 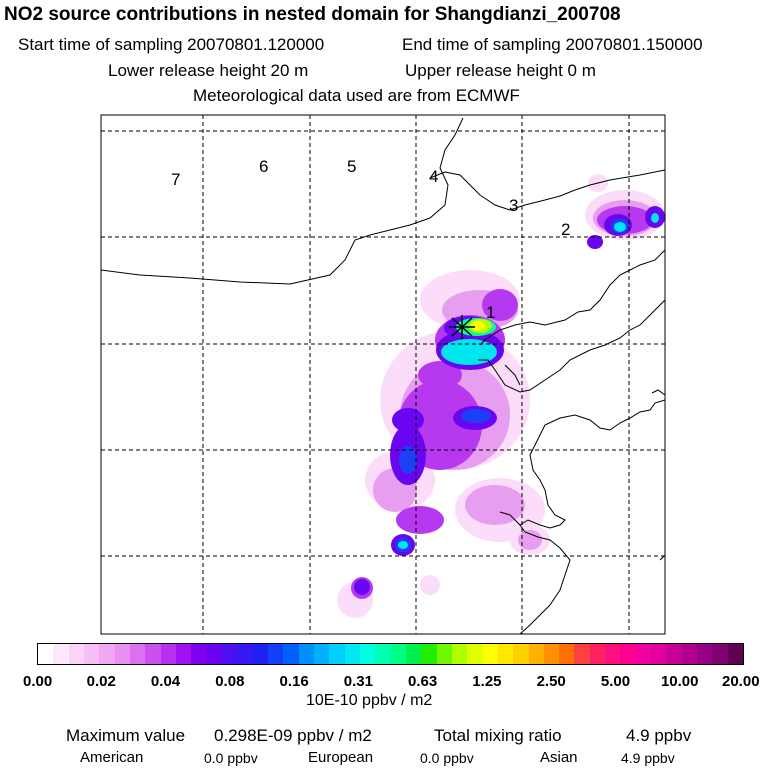 What do you see at coordinates (478, 326) in the screenshot?
I see `plume-peak-yellow` at bounding box center [478, 326].